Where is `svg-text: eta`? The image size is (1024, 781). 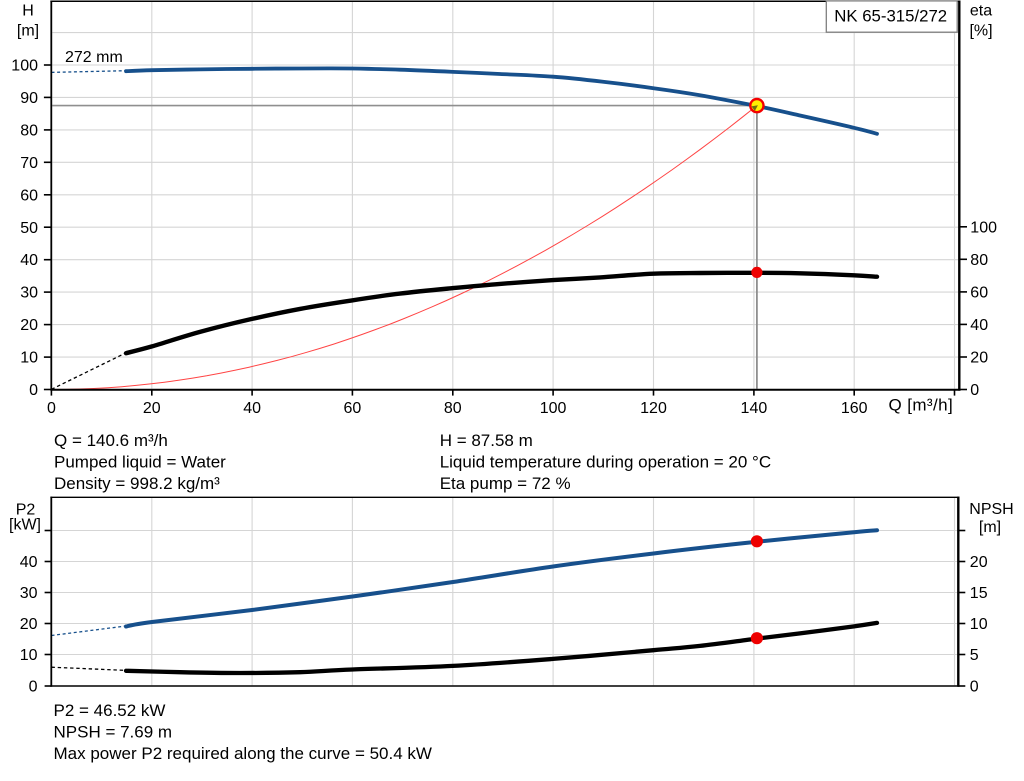
svg-text: eta is located at coordinates (981, 10).